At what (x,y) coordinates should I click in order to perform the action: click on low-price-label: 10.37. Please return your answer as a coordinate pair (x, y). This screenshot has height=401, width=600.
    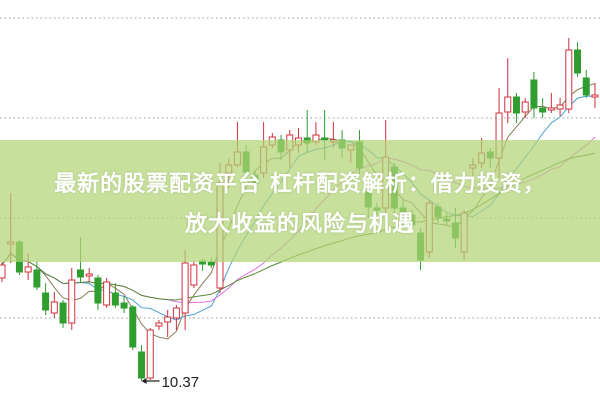
    Looking at the image, I should click on (181, 382).